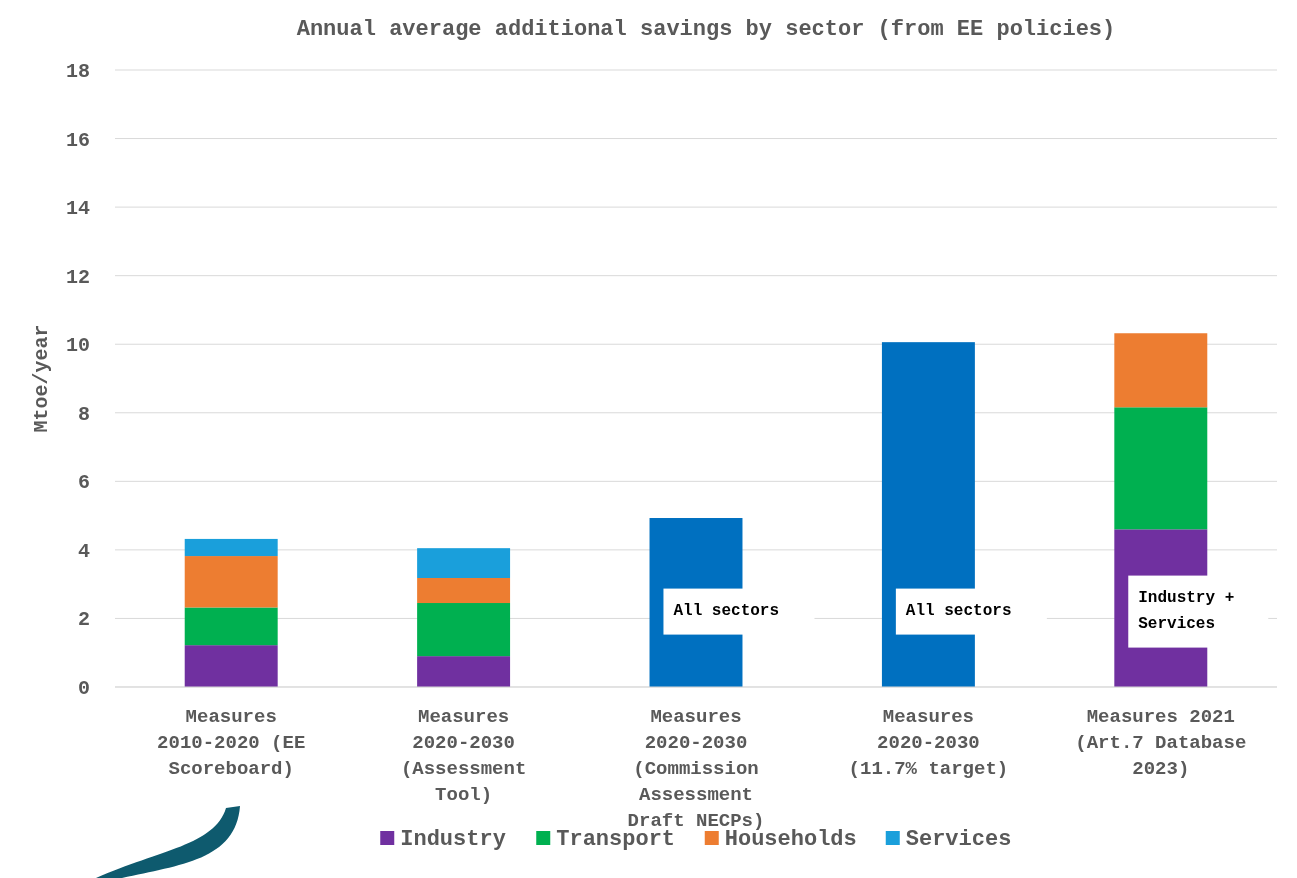 The image size is (1297, 878). Describe the element at coordinates (1161, 743) in the screenshot. I see `x-tick-label: Measures 2021 (Art.7 Database 2023)` at that location.